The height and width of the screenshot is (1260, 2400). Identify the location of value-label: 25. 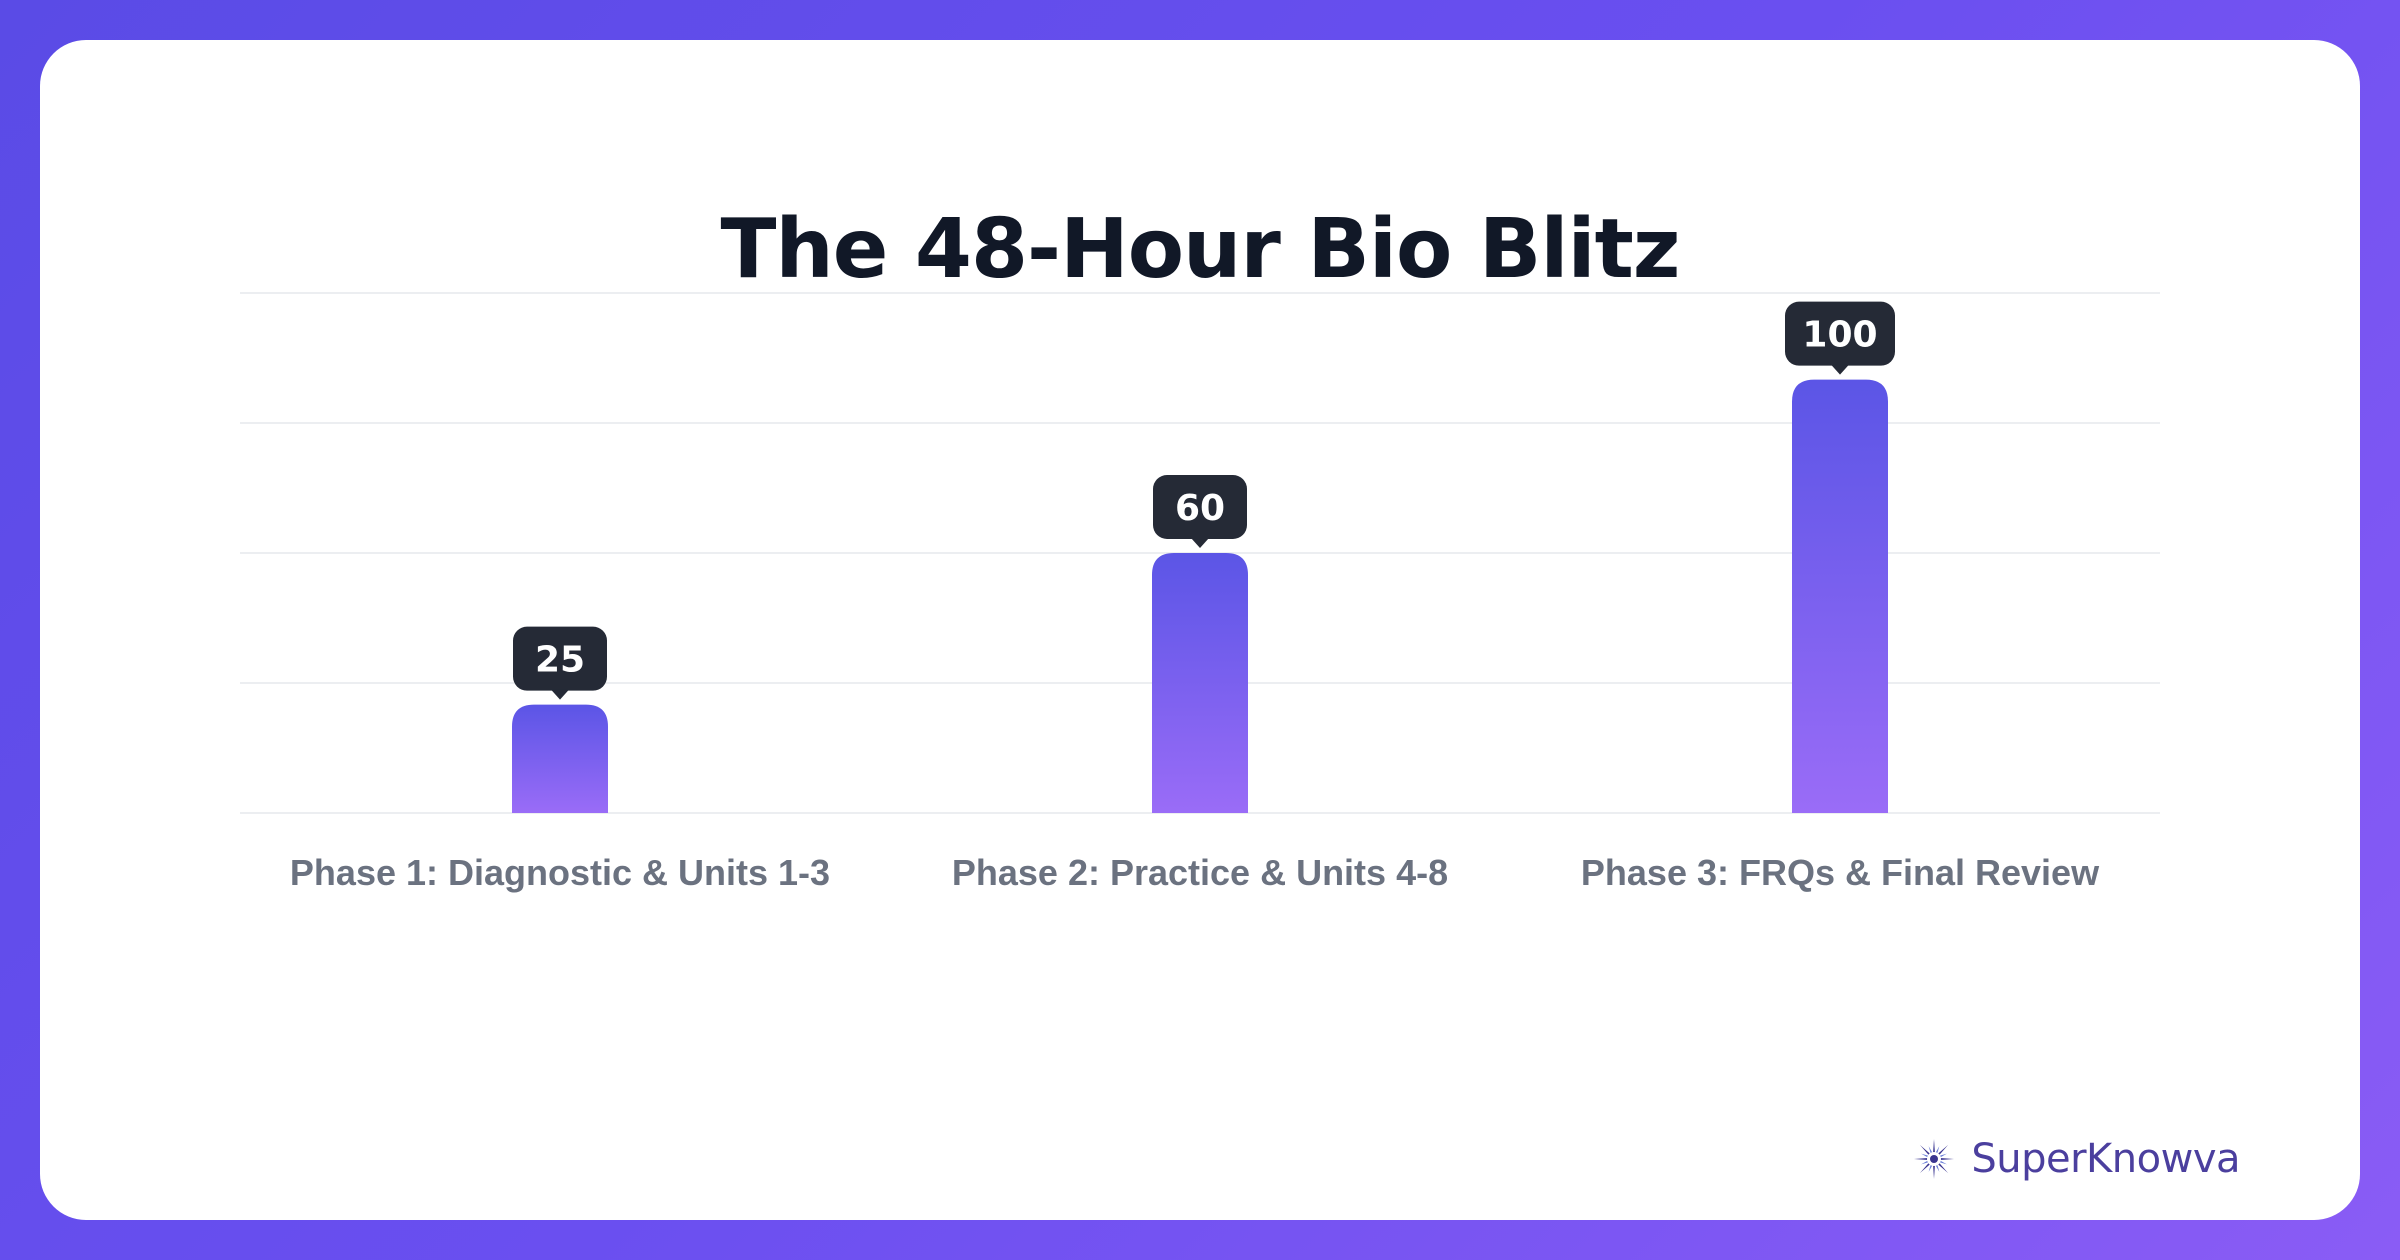
(560, 663).